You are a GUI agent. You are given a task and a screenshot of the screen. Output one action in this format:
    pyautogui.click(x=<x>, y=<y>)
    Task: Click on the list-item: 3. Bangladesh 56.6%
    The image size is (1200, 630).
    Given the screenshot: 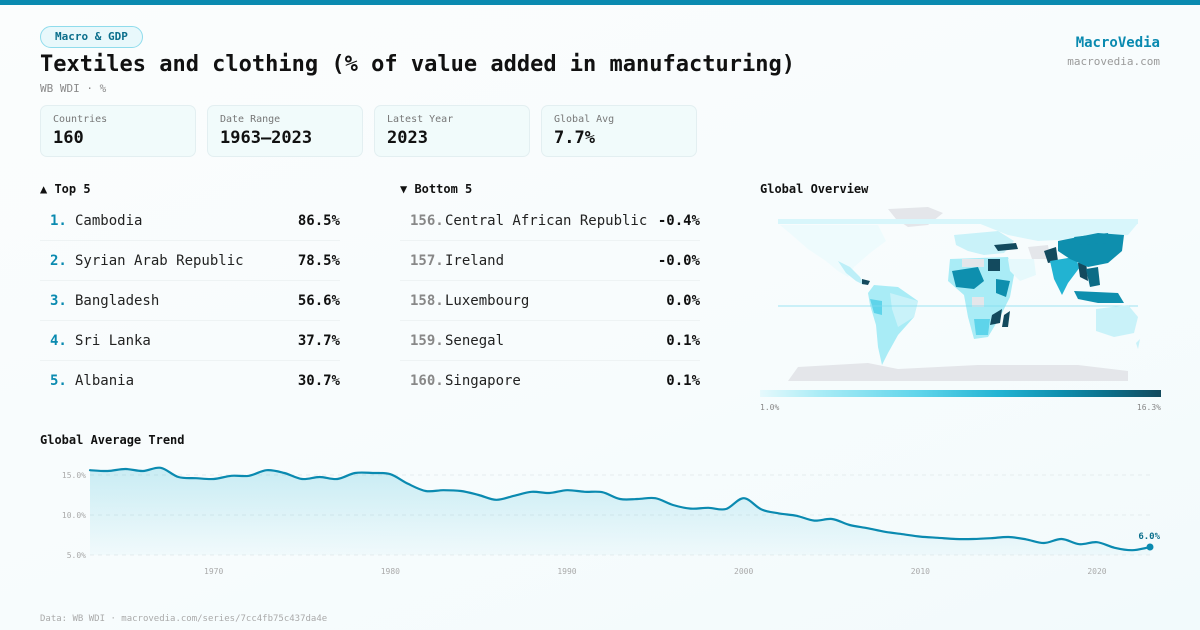 What is the action you would take?
    pyautogui.click(x=190, y=301)
    